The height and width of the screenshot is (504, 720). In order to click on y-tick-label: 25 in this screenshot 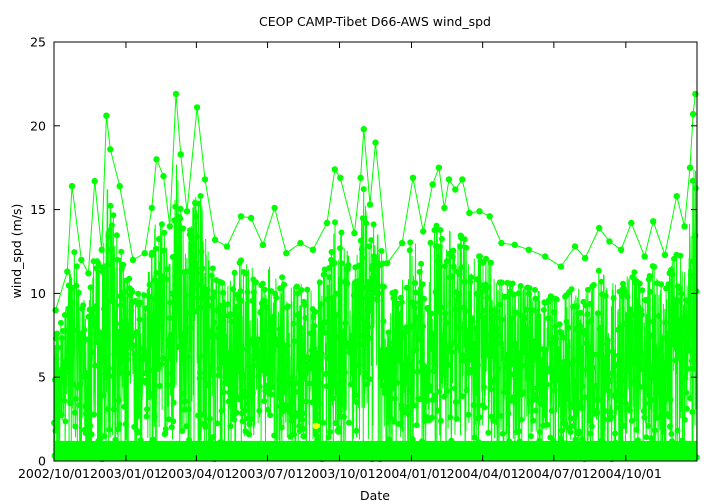, I will do `click(38, 42)`.